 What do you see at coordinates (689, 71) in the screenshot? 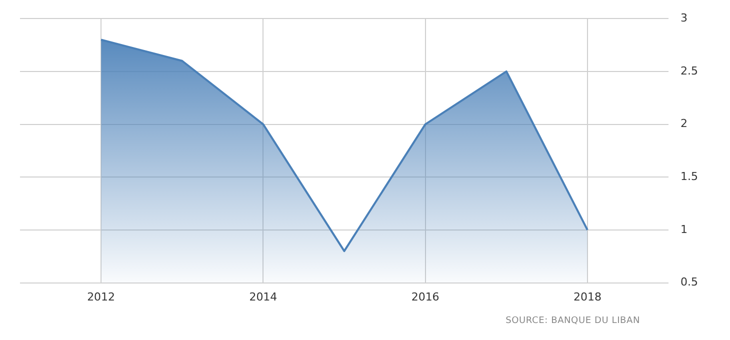
I see `y-tick-label: 2.5` at bounding box center [689, 71].